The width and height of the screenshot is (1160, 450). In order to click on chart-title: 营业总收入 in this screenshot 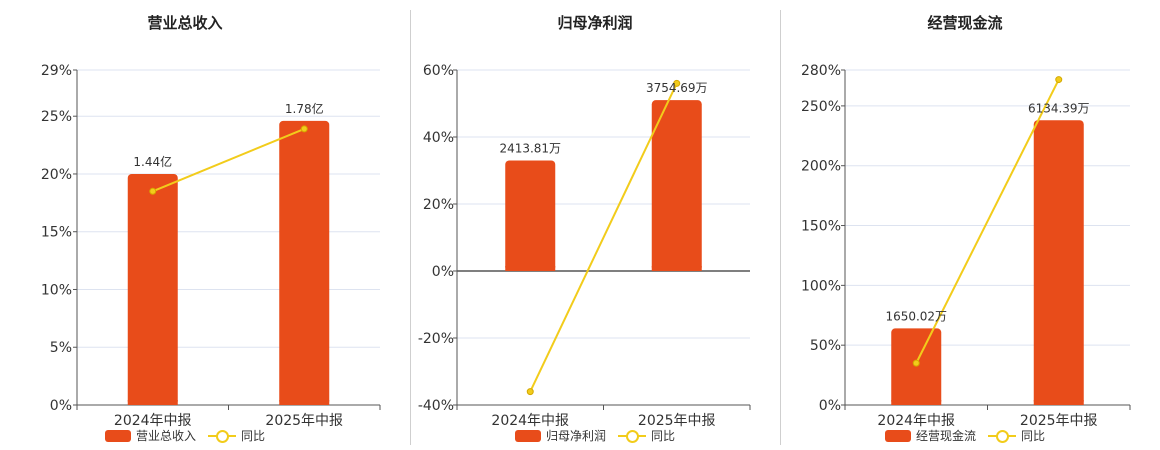, I will do `click(185, 23)`.